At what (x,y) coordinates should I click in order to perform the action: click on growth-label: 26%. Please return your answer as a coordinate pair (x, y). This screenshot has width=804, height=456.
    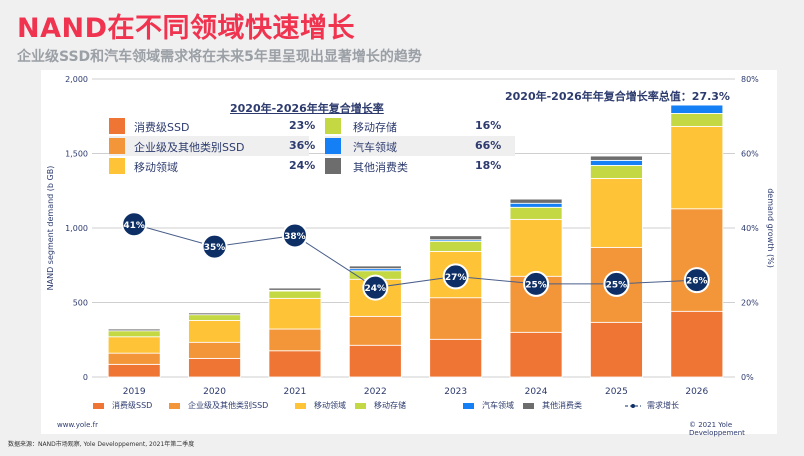
    Looking at the image, I should click on (697, 282).